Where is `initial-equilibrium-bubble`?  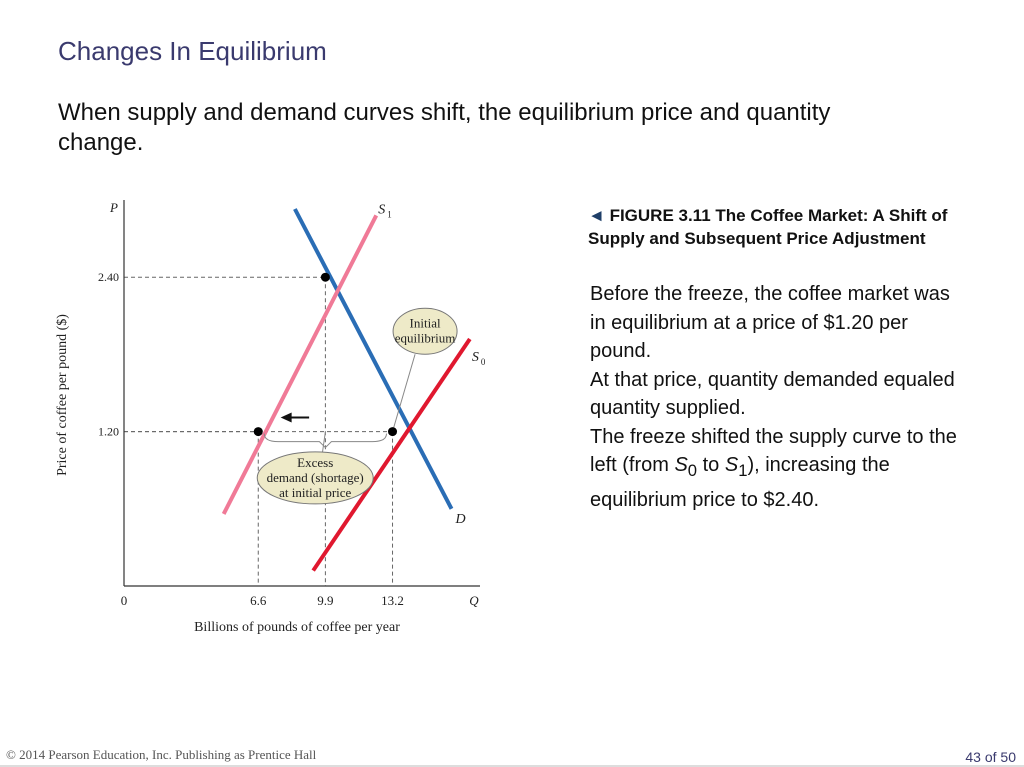 initial-equilibrium-bubble is located at coordinates (425, 331).